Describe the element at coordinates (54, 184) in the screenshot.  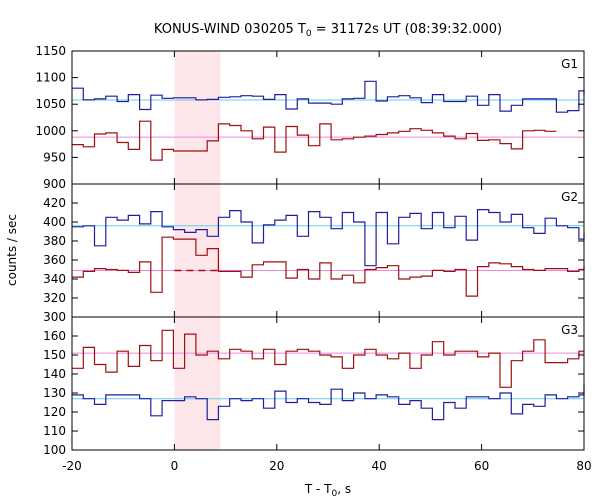
I see `y-tick-label: 900` at that location.